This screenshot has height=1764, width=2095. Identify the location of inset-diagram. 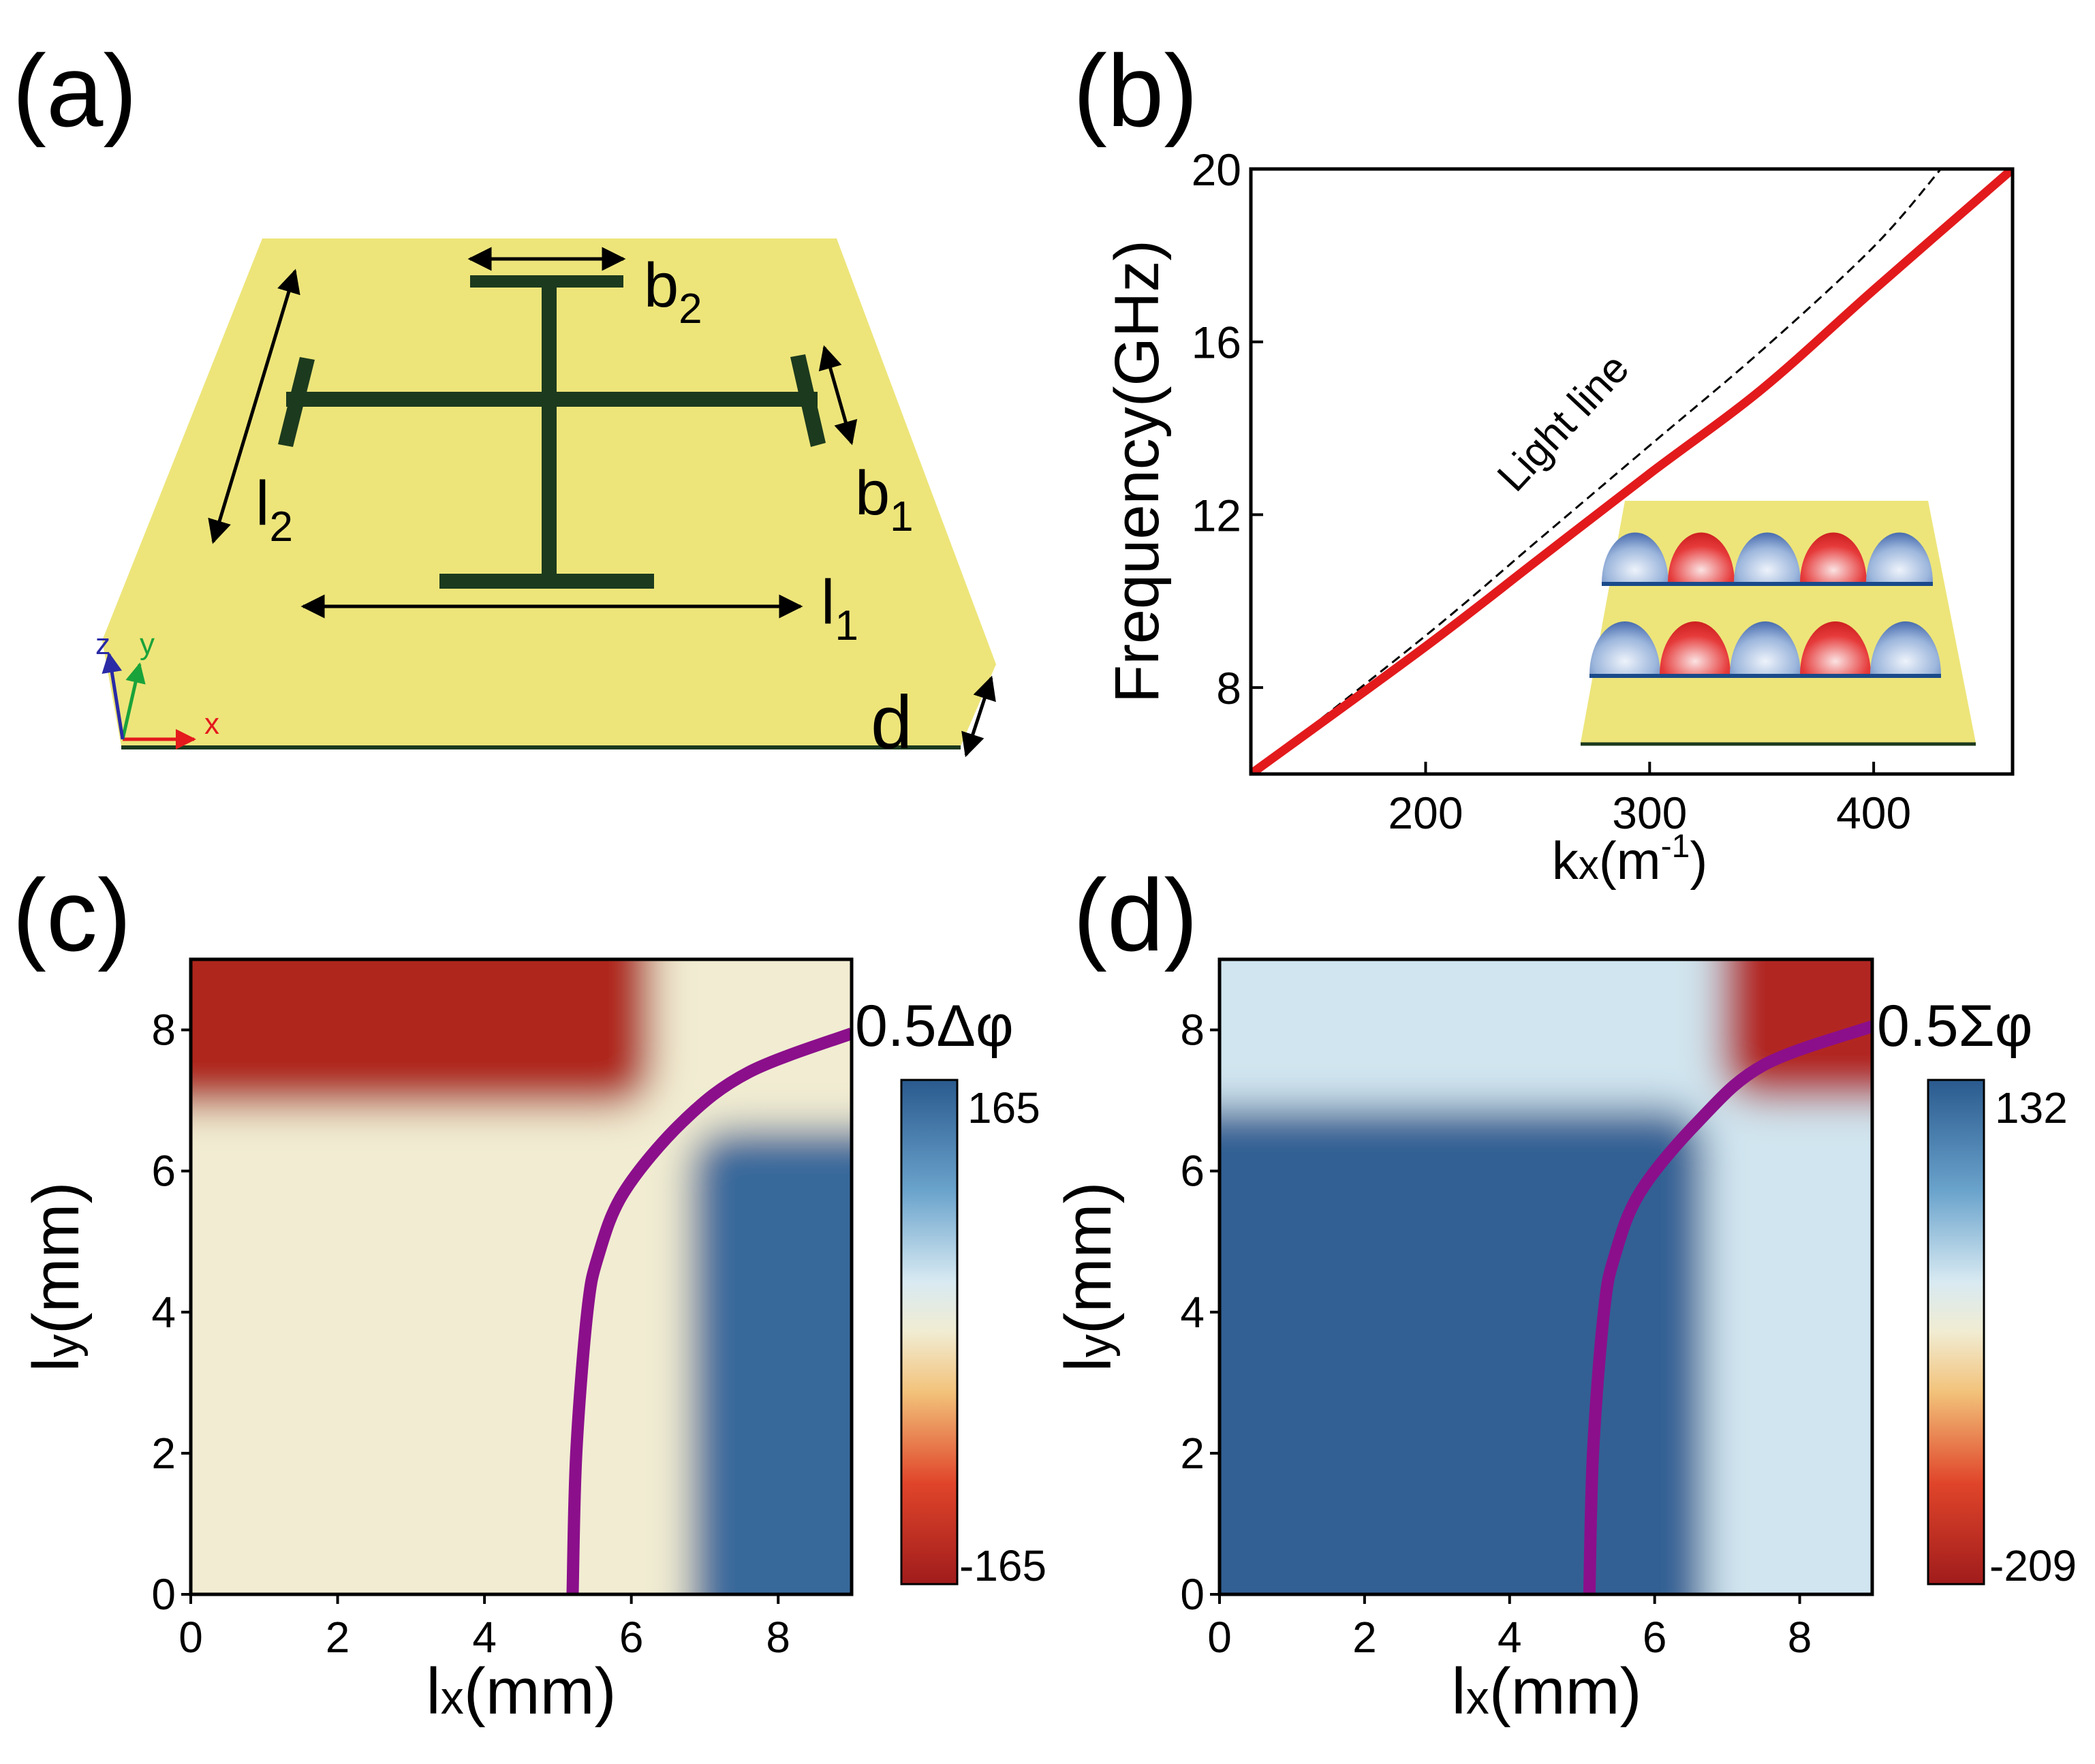
(1778, 623).